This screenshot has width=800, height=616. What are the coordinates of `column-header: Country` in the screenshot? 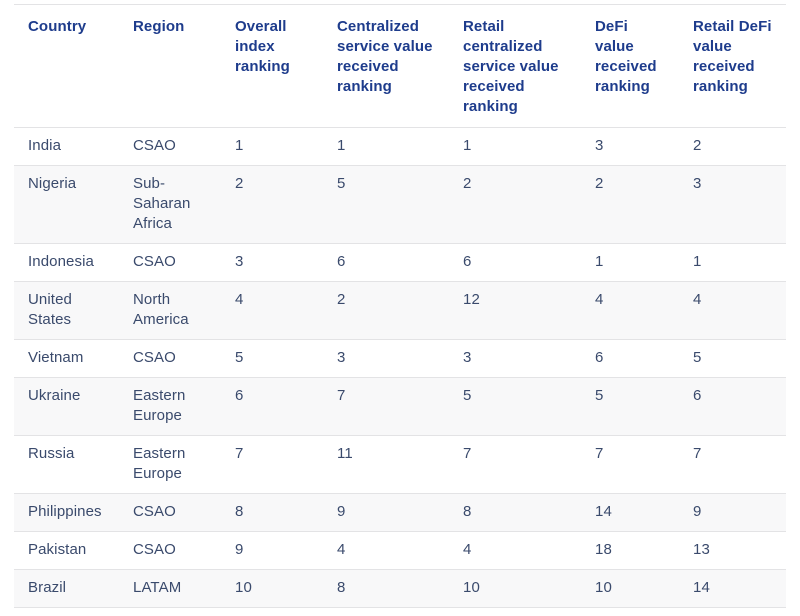 It's located at (57, 26).